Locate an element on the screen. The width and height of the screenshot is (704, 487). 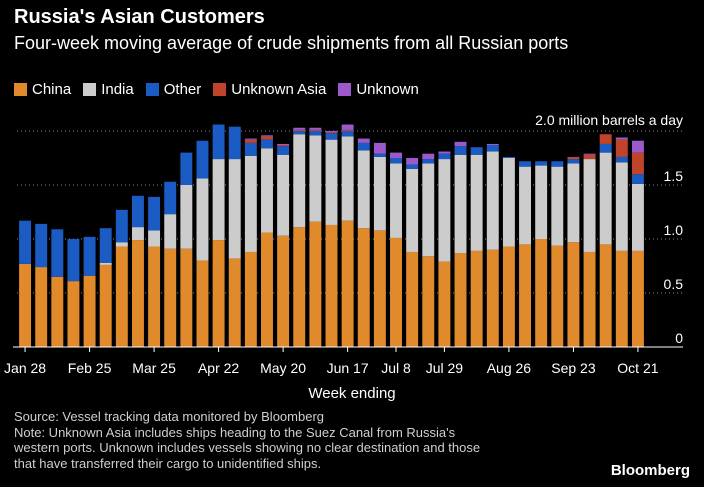
legend-item-unknown-asia: Unknown Asia is located at coordinates (269, 89).